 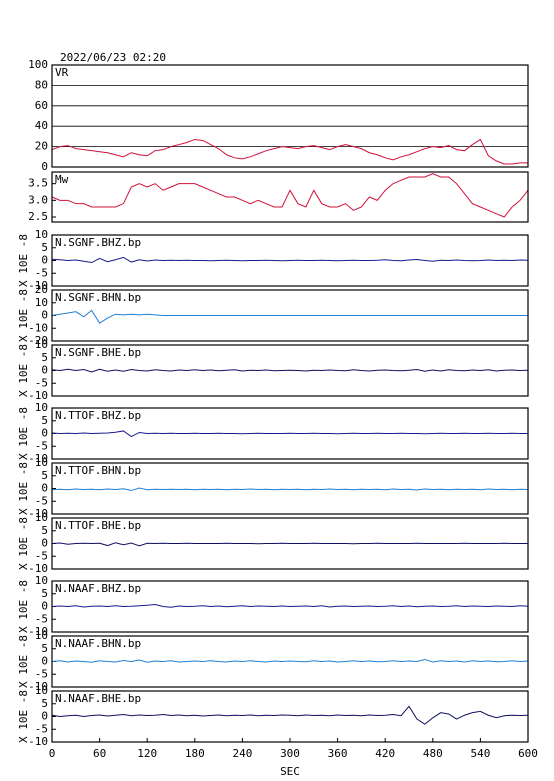 I want to click on x-tick-label: 300, so click(x=290, y=753).